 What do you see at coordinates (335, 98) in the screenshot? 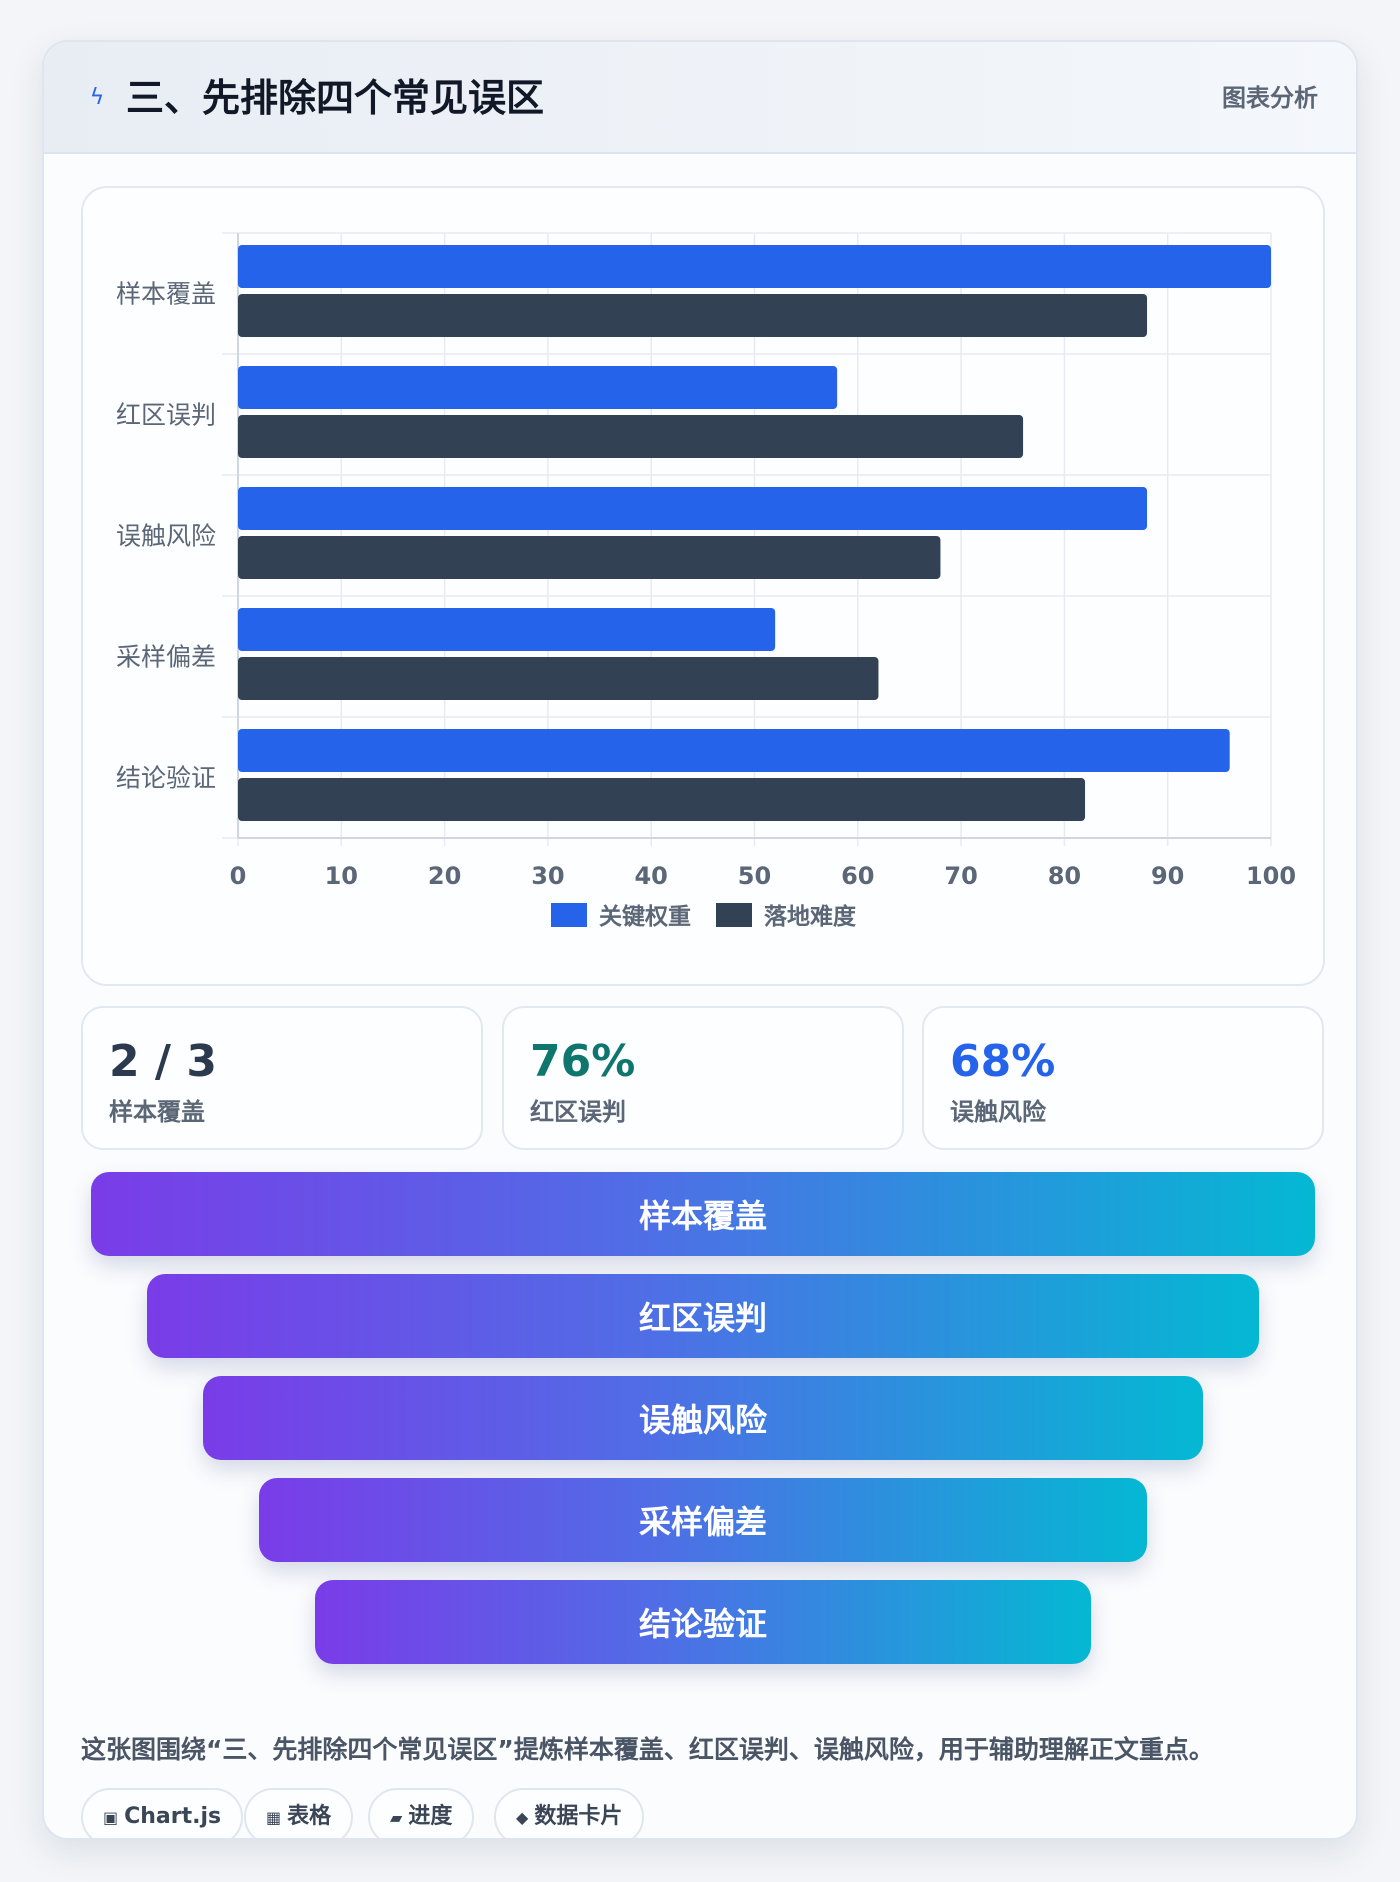
I see `section-title: 三、先排除四个常见误区` at bounding box center [335, 98].